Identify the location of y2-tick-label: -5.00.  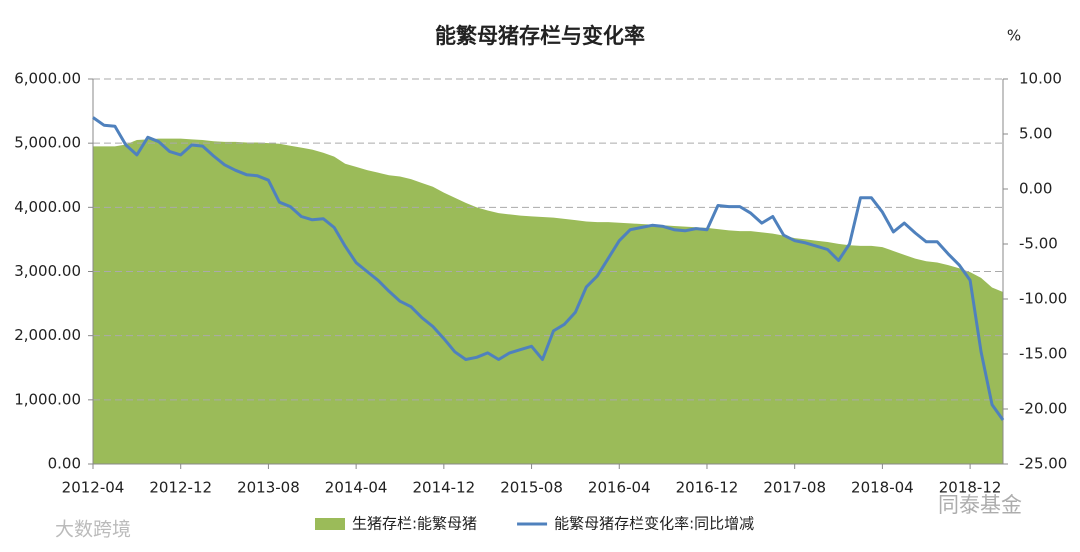
(1038, 244).